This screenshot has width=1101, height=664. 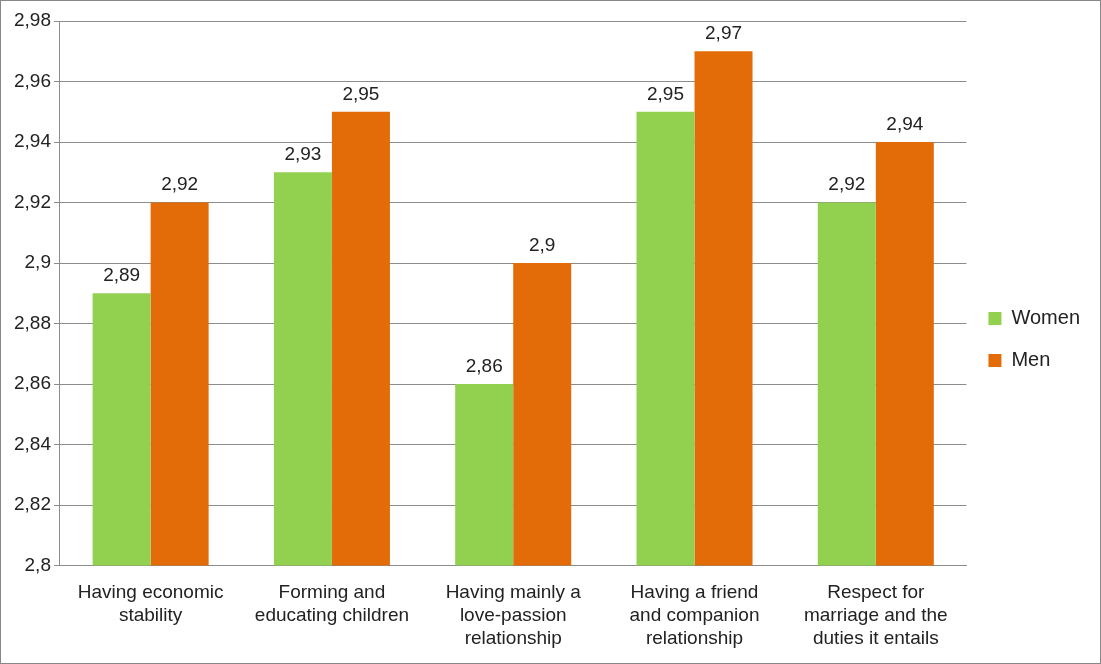 What do you see at coordinates (484, 365) in the screenshot?
I see `data-label: 2,86` at bounding box center [484, 365].